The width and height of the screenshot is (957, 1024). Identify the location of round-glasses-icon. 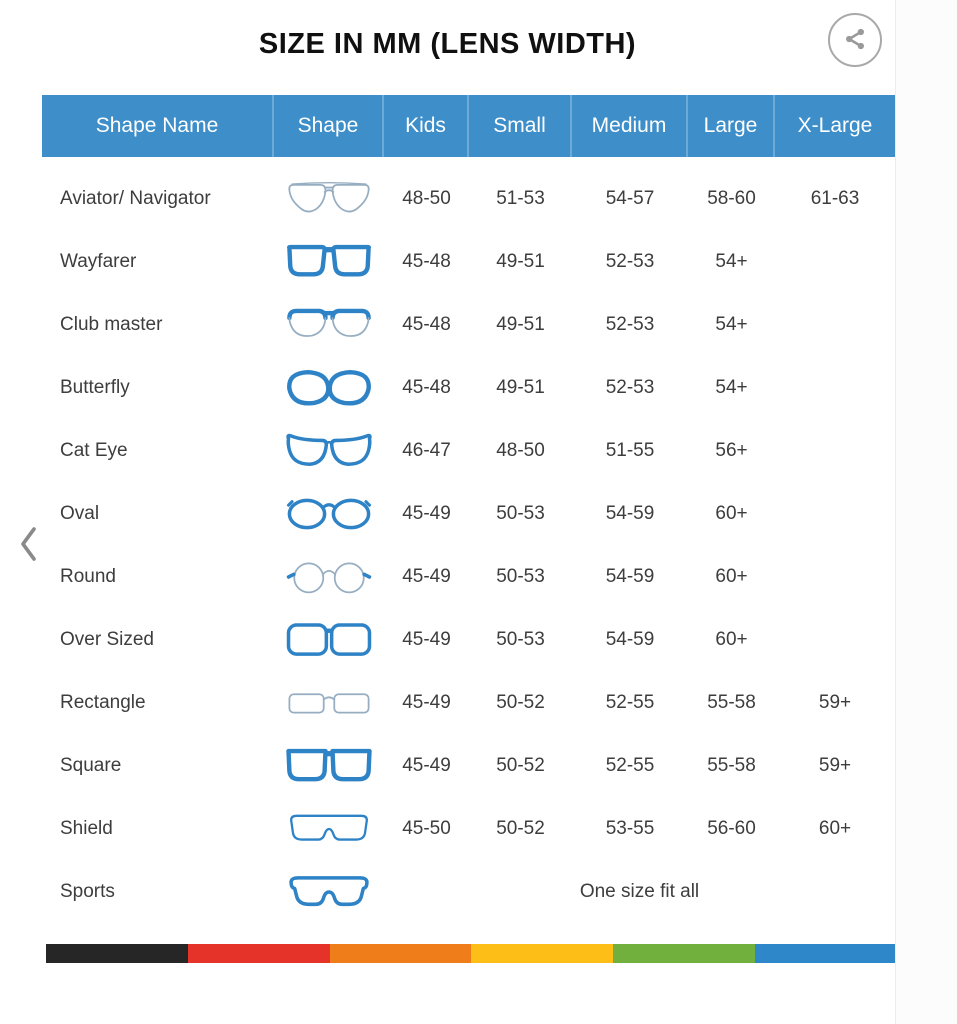
(329, 577).